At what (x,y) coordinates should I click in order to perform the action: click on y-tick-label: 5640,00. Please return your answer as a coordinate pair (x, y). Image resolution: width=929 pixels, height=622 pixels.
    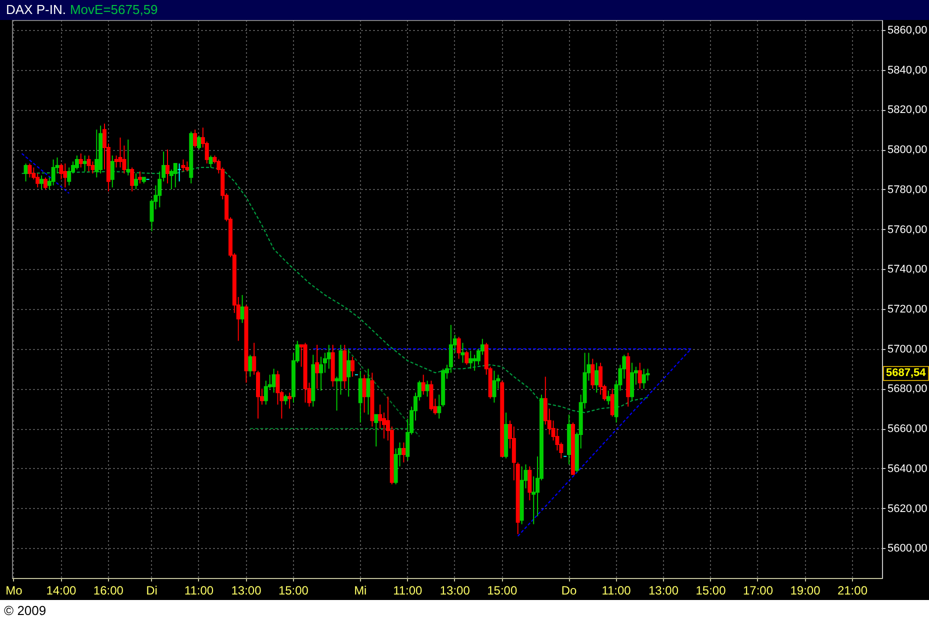
    Looking at the image, I should click on (908, 468).